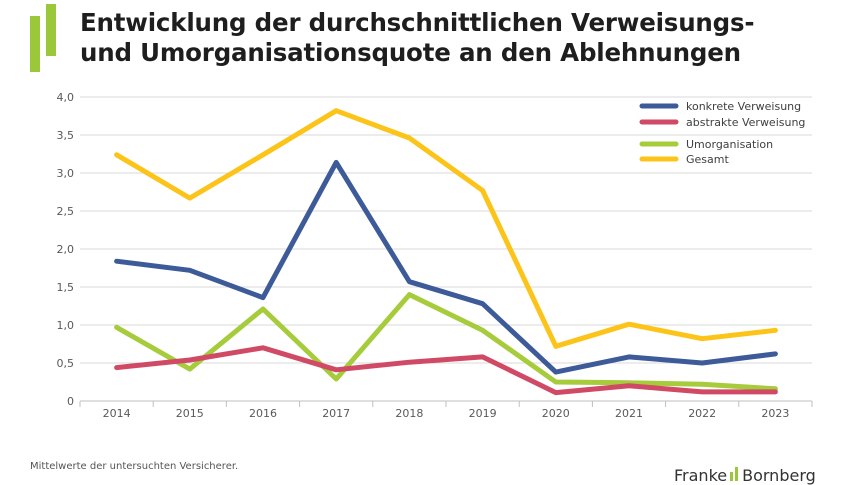 Image resolution: width=847 pixels, height=485 pixels. What do you see at coordinates (701, 475) in the screenshot?
I see `brand-name-left: Franke` at bounding box center [701, 475].